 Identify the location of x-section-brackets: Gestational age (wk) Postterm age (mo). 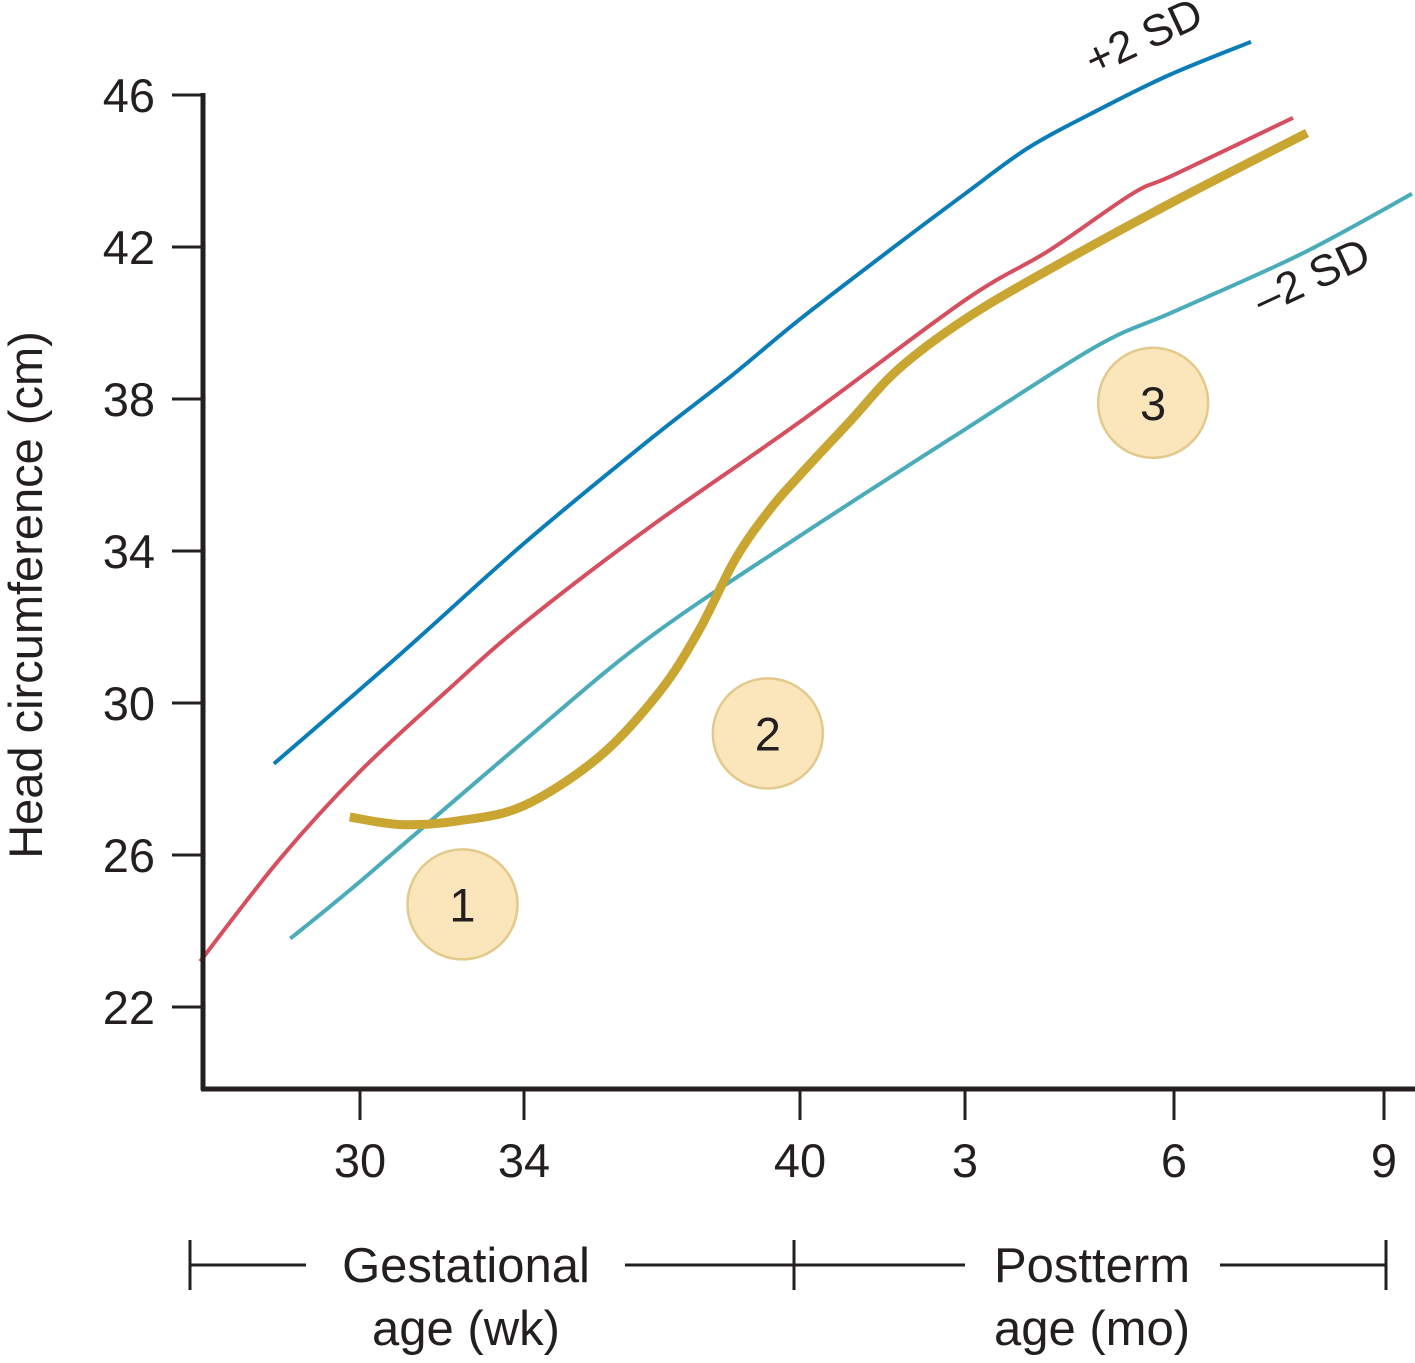
(788, 1297).